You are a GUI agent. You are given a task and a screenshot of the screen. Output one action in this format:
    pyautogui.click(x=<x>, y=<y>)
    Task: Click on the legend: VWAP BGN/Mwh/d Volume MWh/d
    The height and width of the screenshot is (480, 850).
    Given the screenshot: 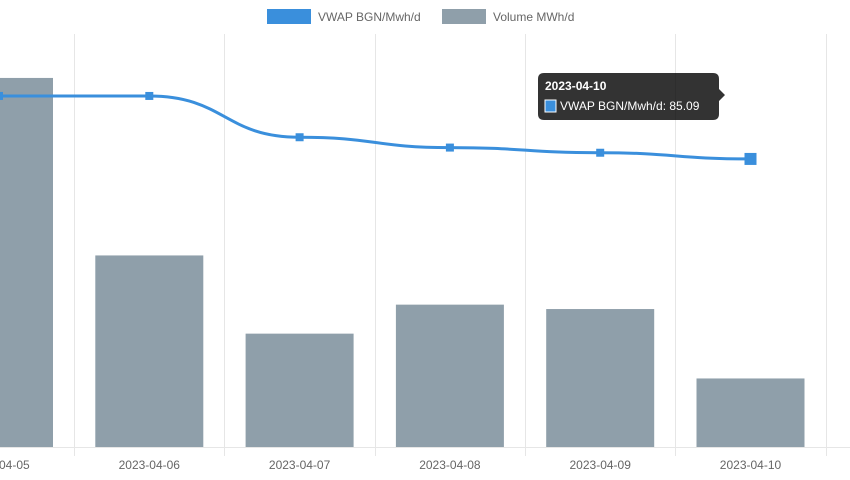 What is the action you would take?
    pyautogui.click(x=420, y=16)
    